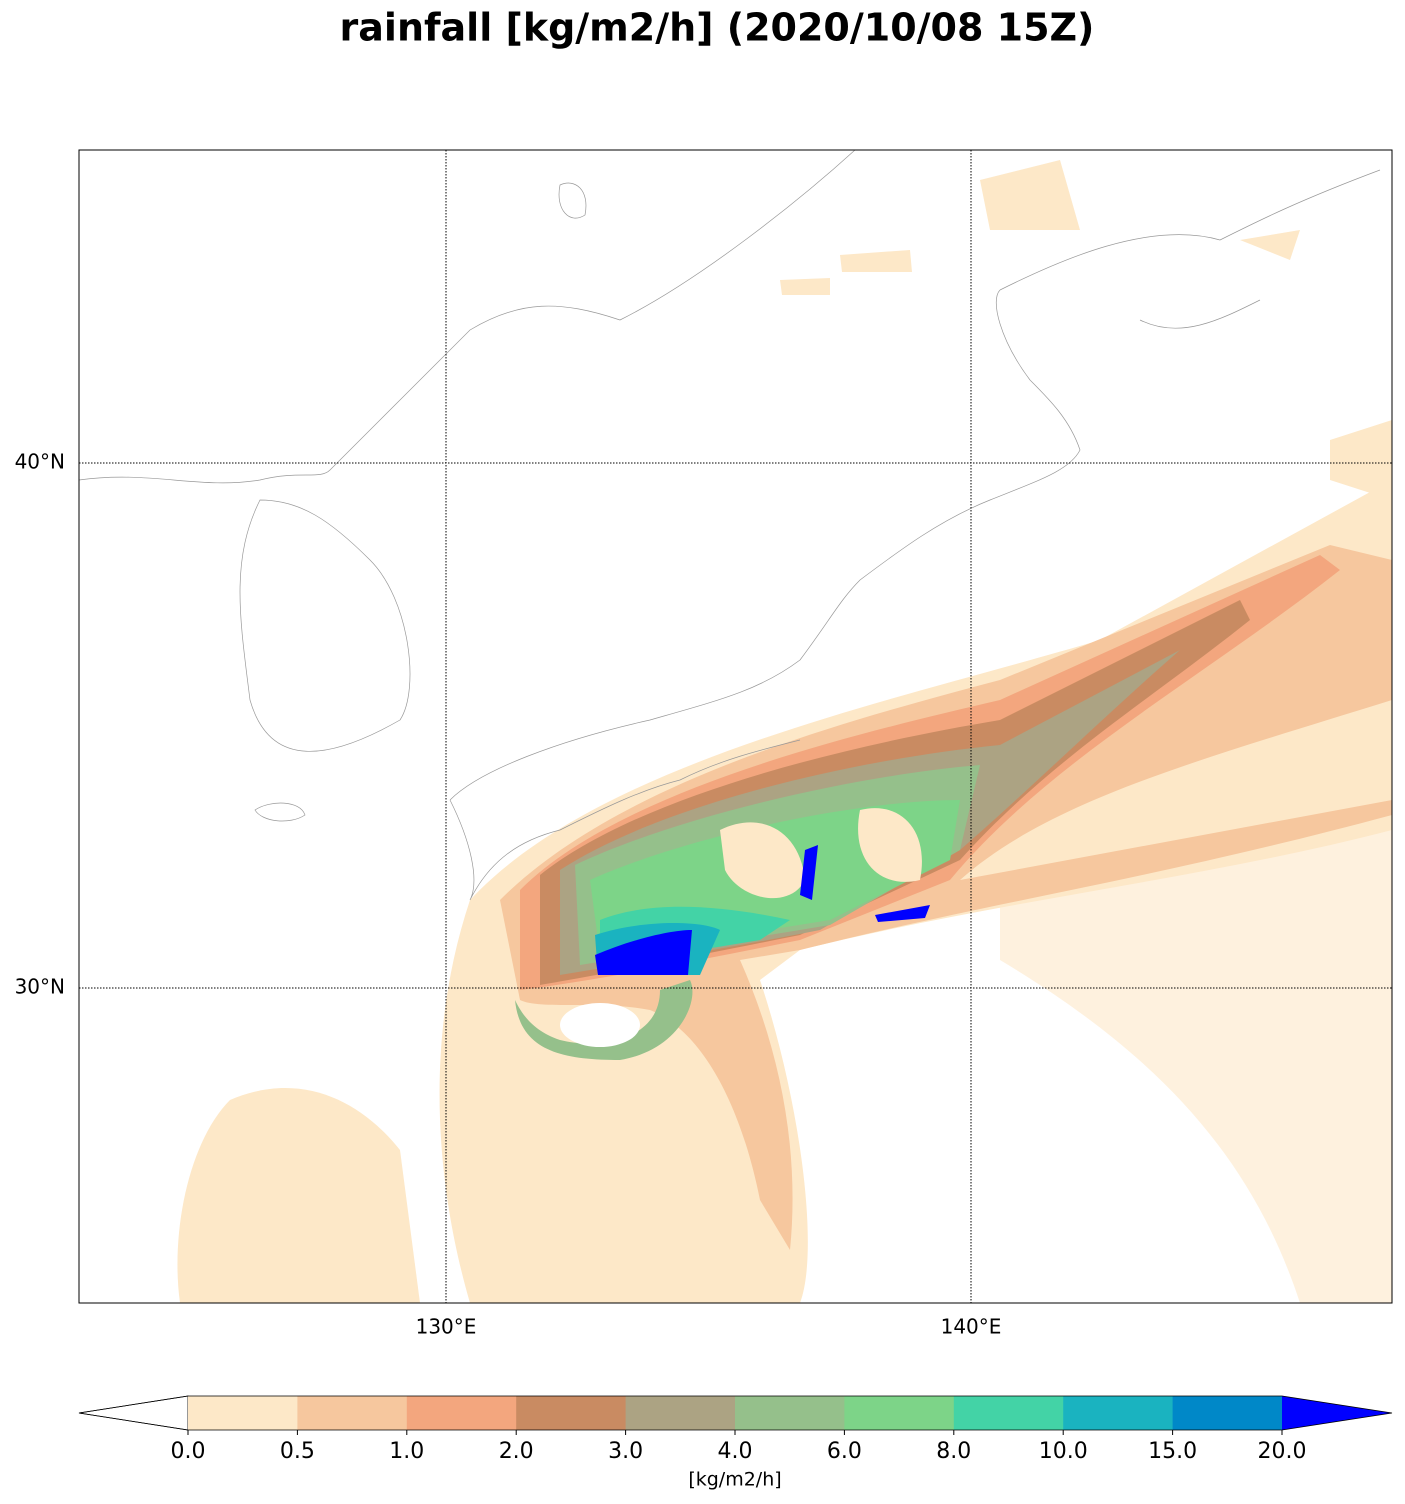  Describe the element at coordinates (1063, 1451) in the screenshot. I see `colorbar-label: 10.0` at that location.